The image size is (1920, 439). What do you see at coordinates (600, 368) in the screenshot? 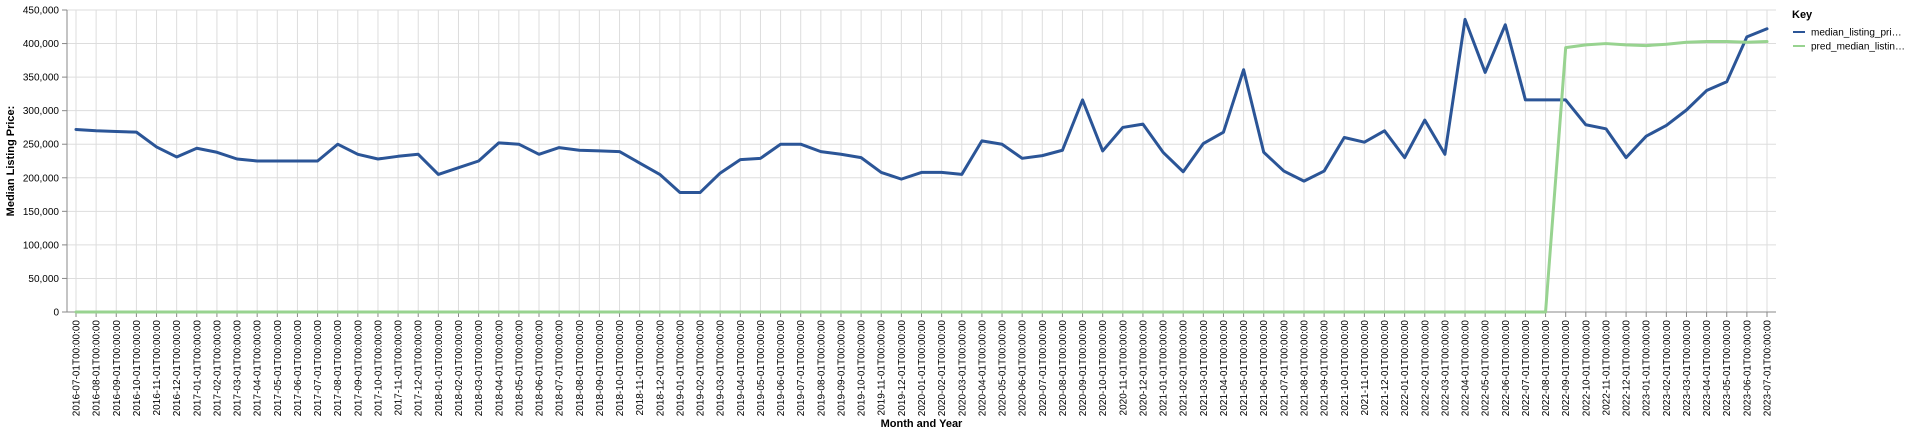
I see `x-tick-label: 2018-09-01T00:00:00` at bounding box center [600, 368].